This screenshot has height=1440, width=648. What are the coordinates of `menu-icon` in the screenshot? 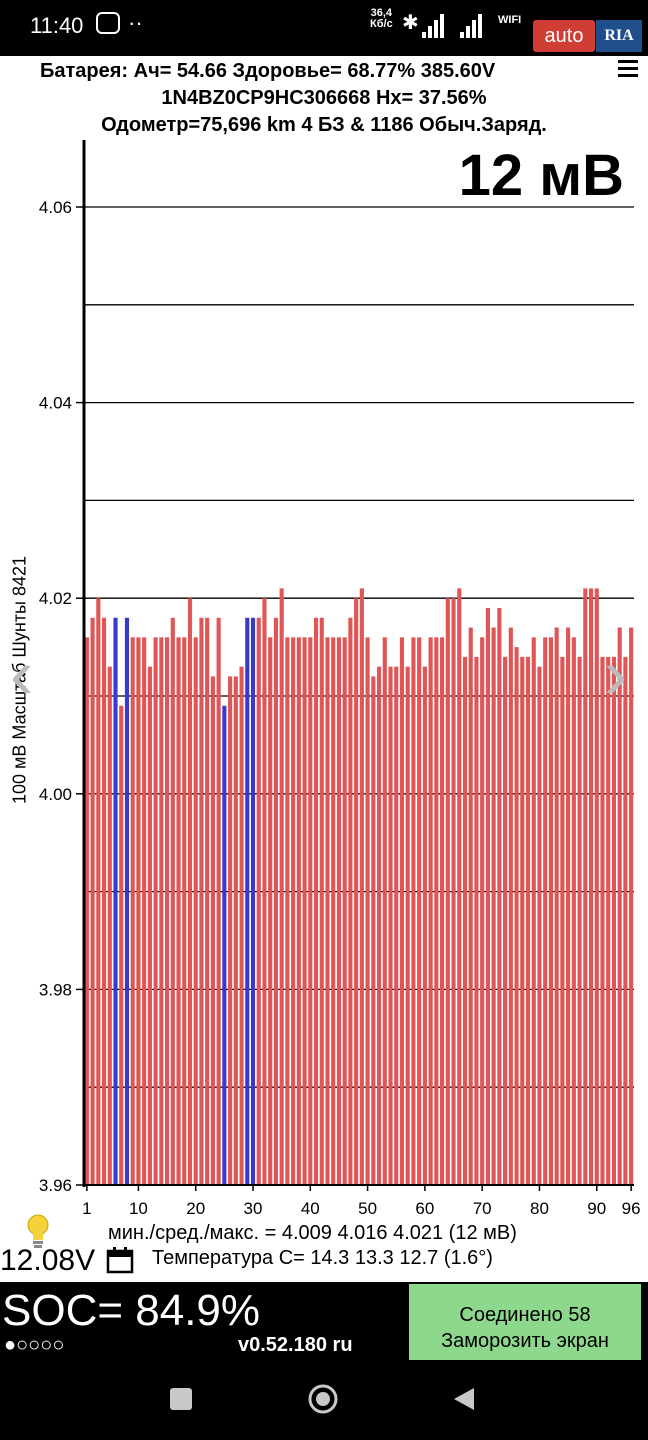 It's located at (628, 69).